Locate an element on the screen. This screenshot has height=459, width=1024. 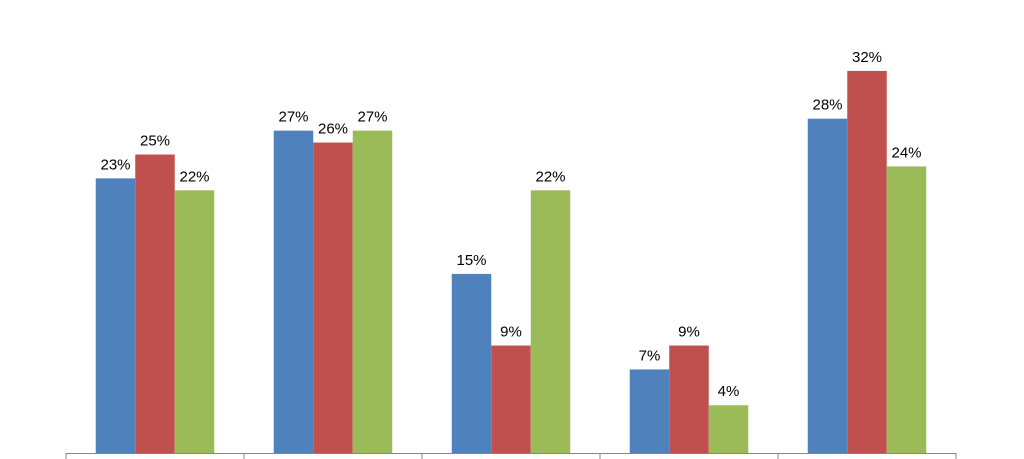
data-label: 15% is located at coordinates (471, 260).